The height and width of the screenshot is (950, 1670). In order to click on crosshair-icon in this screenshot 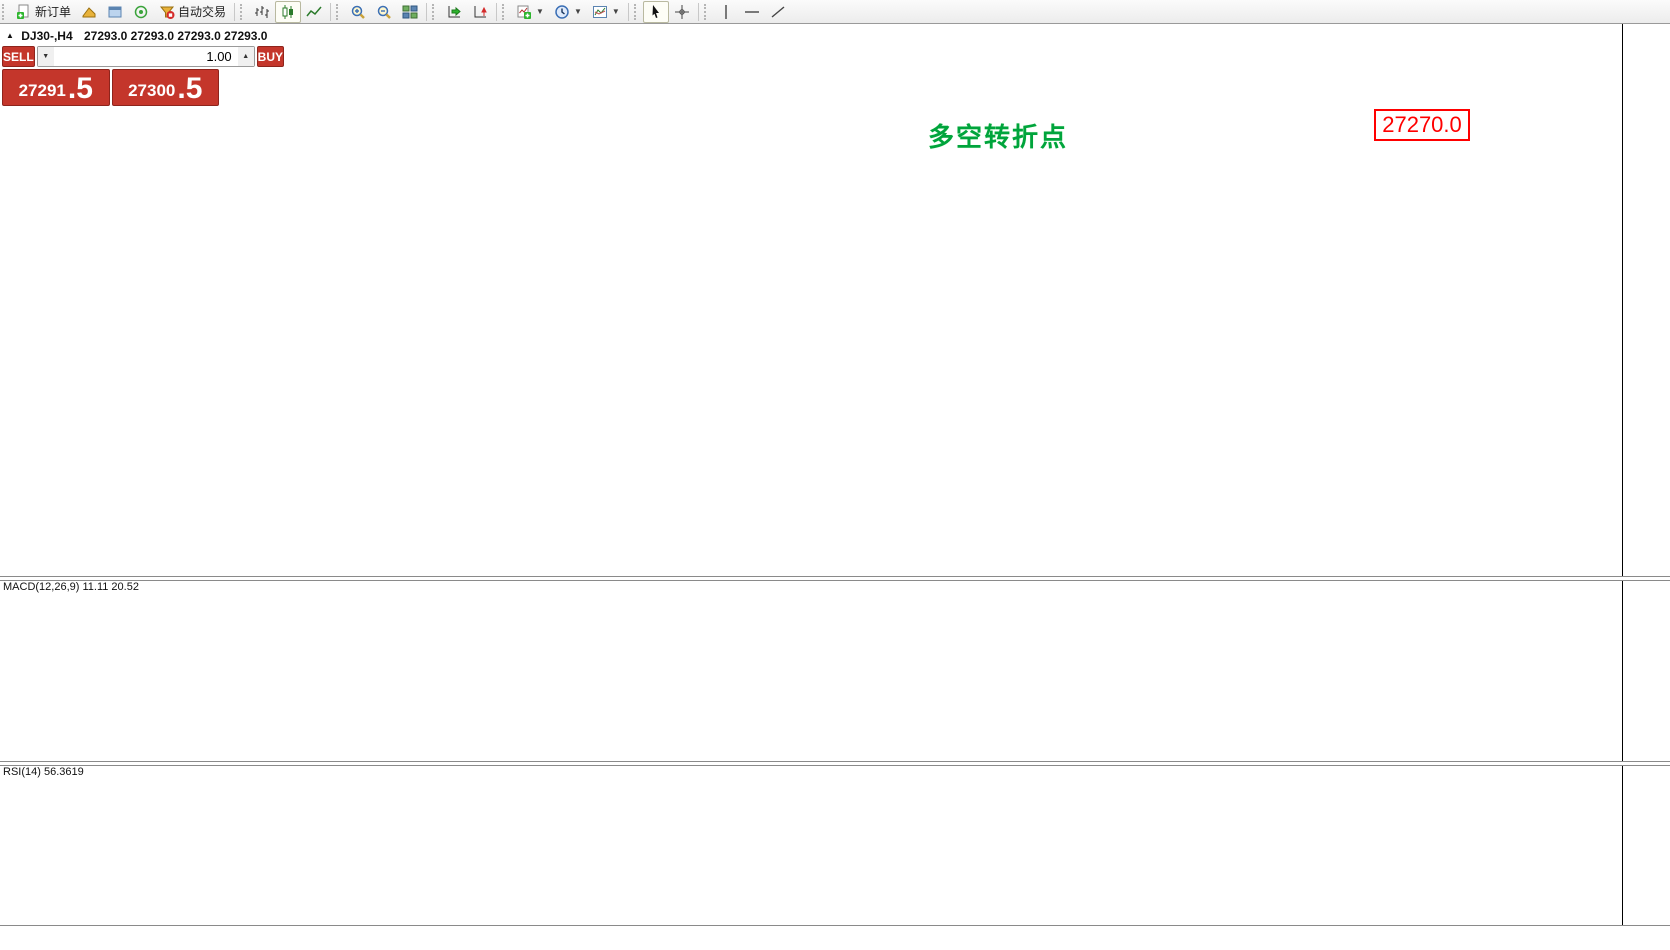, I will do `click(681, 11)`.